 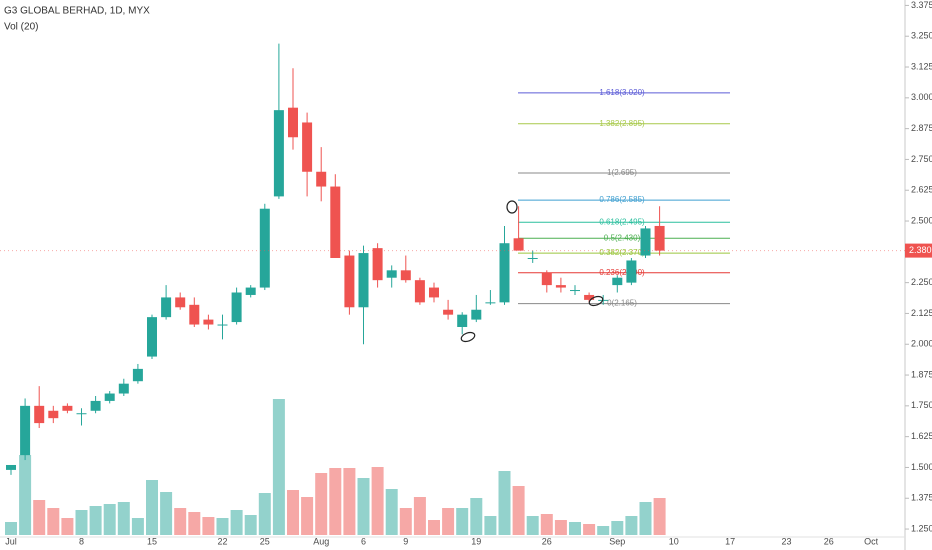 What do you see at coordinates (918, 250) in the screenshot?
I see `last-price-tag` at bounding box center [918, 250].